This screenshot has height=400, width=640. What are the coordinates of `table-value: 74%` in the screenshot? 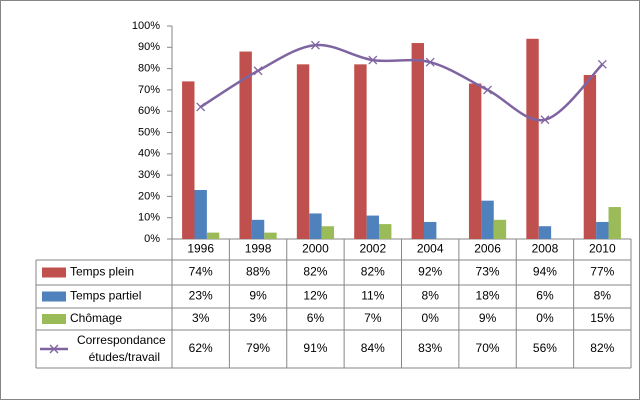 It's located at (201, 272).